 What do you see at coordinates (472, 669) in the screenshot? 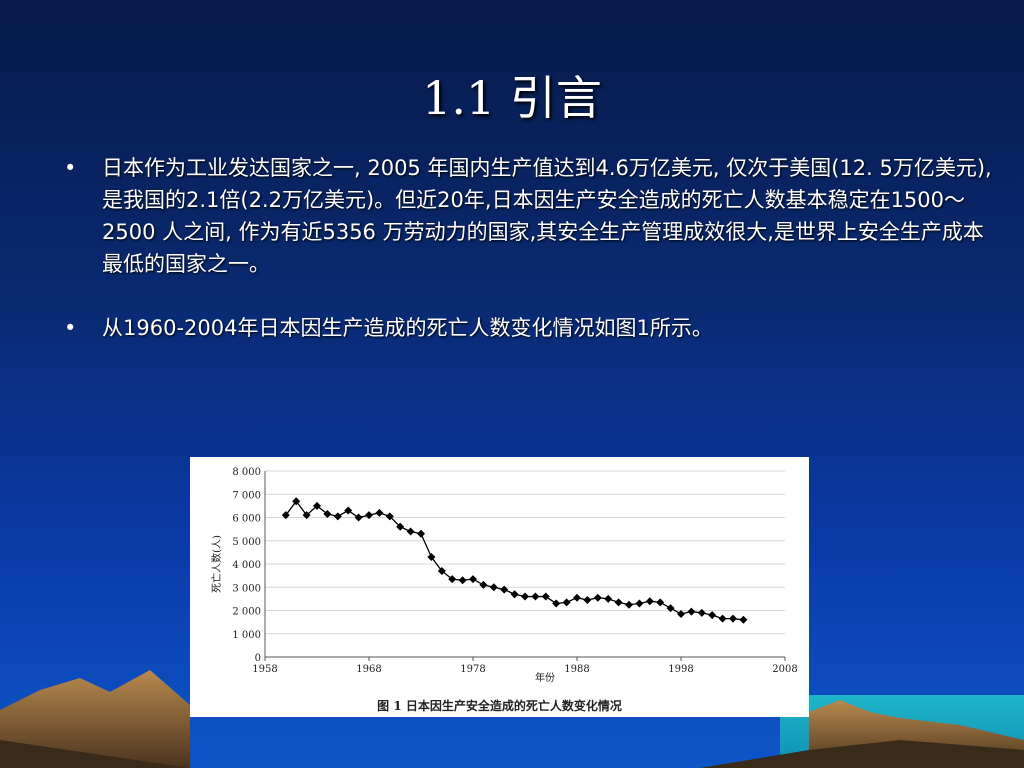
I see `x-tick-label: 1978` at bounding box center [472, 669].